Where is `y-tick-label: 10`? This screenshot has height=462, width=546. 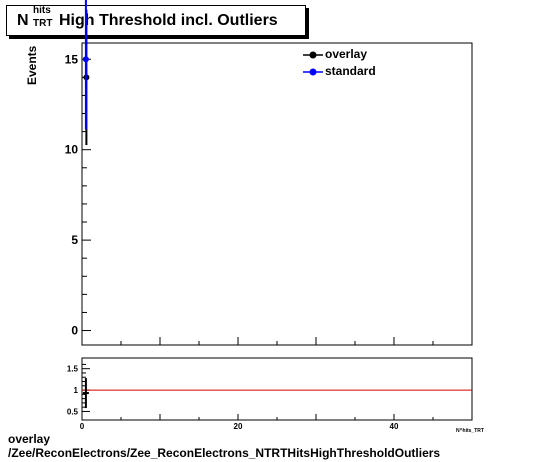 y-tick-label: 10 is located at coordinates (72, 150).